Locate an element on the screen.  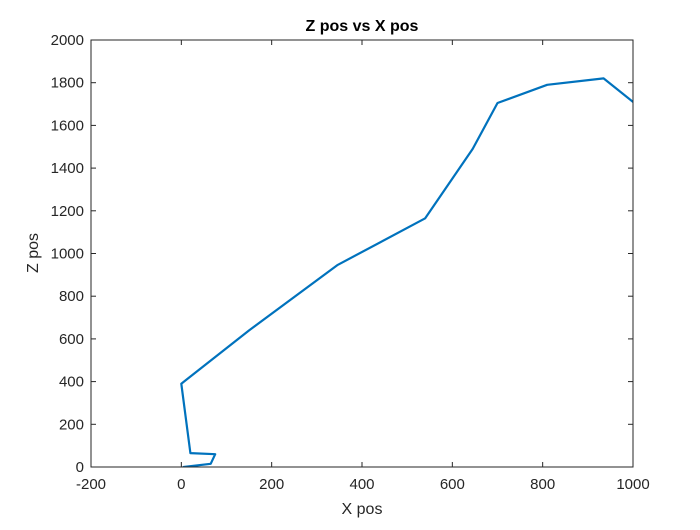
x-tick-label: 0 is located at coordinates (181, 484).